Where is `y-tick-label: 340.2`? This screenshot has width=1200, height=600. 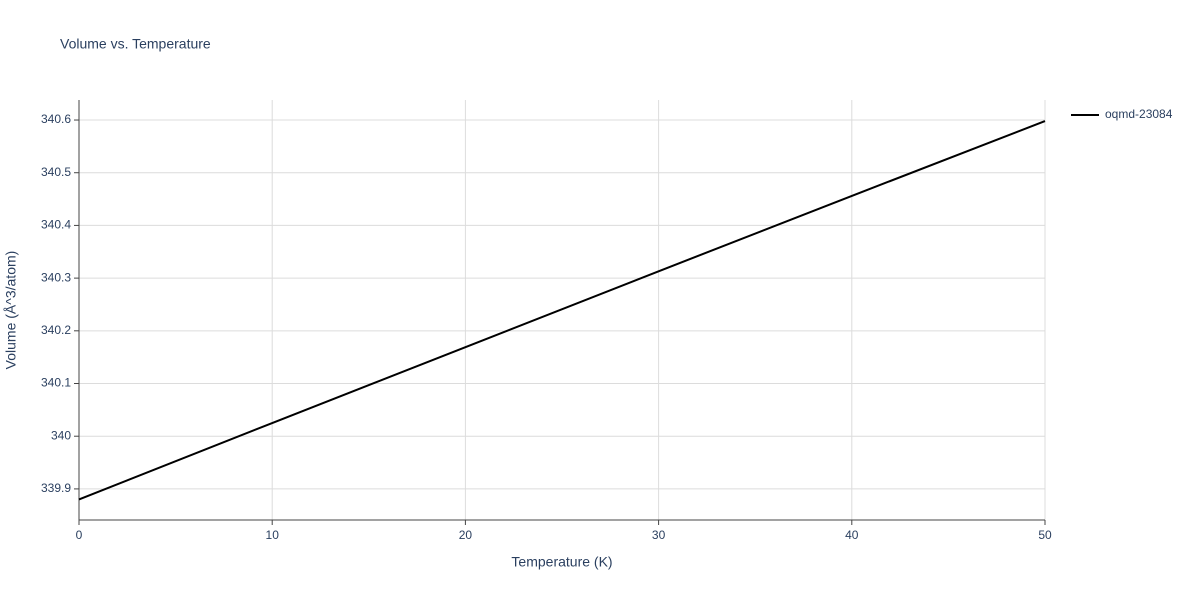 y-tick-label: 340.2 is located at coordinates (56, 330).